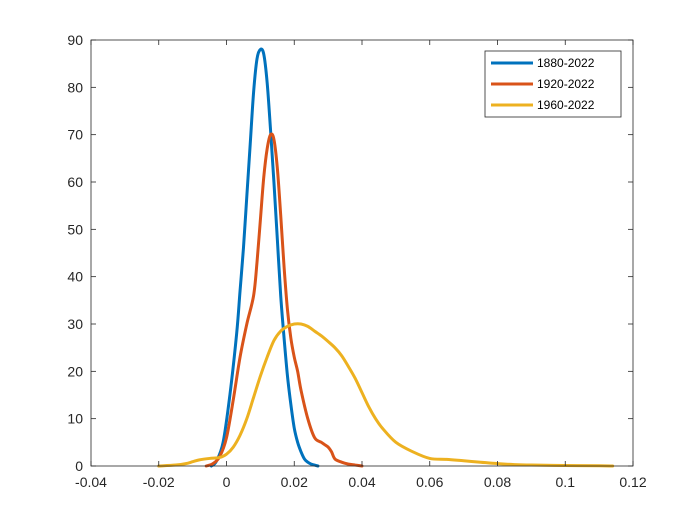  Describe the element at coordinates (75, 87) in the screenshot. I see `y-tick-label: 80` at that location.